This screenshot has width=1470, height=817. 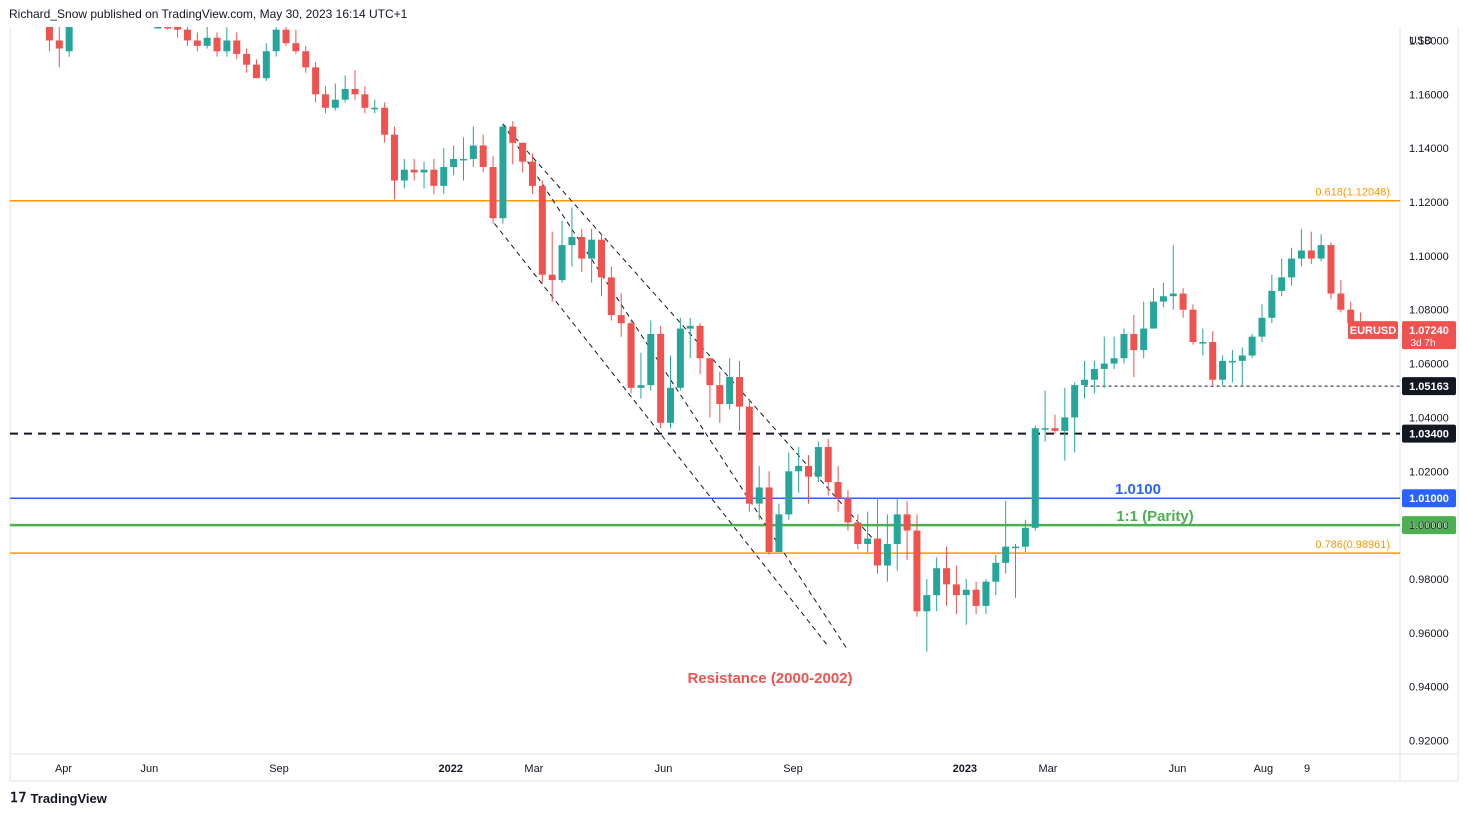 I want to click on currency-label: USD, so click(x=1420, y=41).